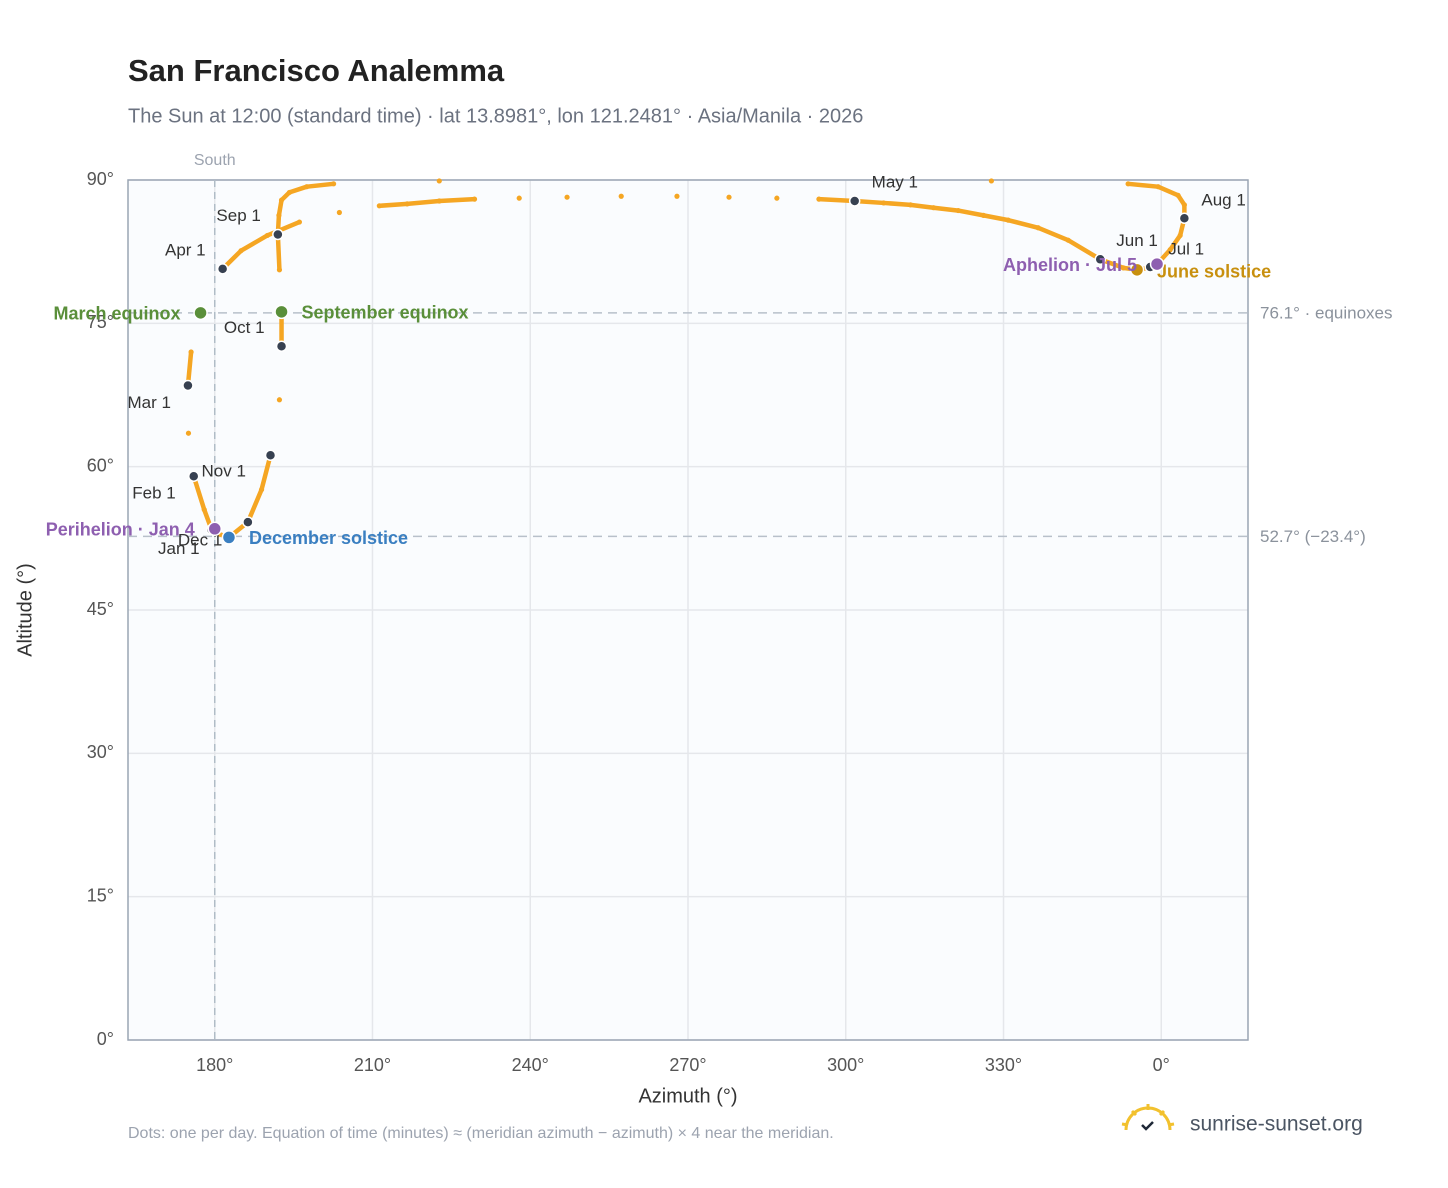  What do you see at coordinates (845, 1065) in the screenshot?
I see `x-tick-label: 300°` at bounding box center [845, 1065].